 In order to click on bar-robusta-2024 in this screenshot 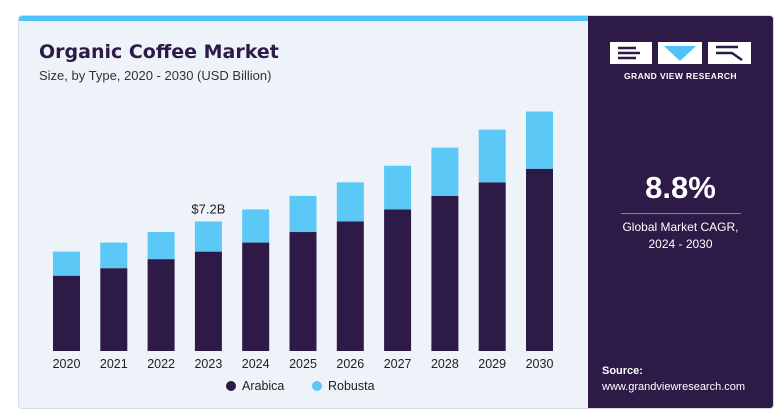, I will do `click(256, 226)`.